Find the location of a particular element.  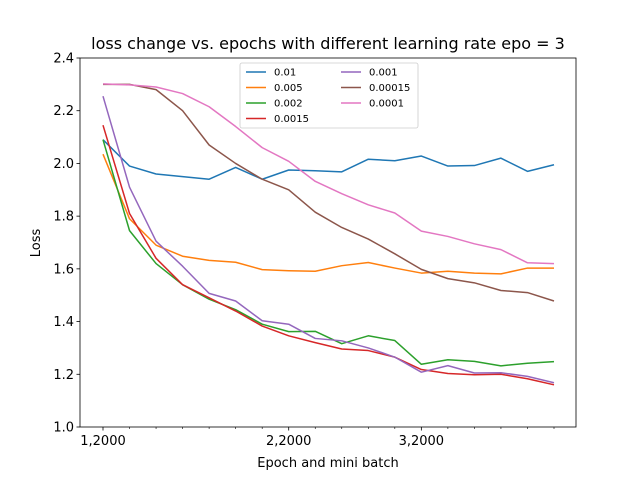

legend-entry-label: 0.005 is located at coordinates (288, 88).